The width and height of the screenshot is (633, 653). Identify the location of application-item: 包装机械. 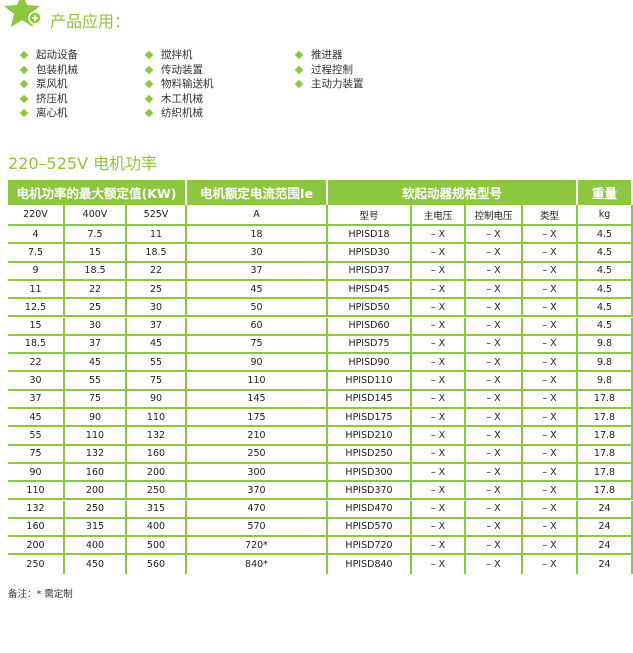
(48, 70).